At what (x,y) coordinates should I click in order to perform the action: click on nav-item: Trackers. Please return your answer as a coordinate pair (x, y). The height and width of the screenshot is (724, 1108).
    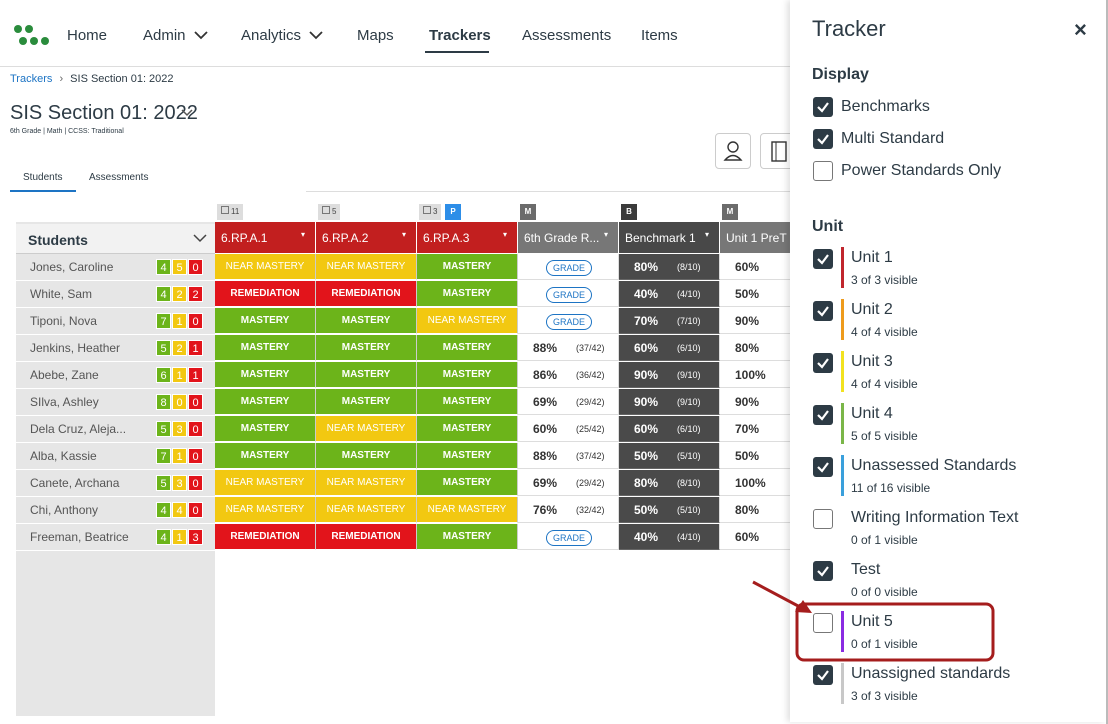
    Looking at the image, I should click on (460, 35).